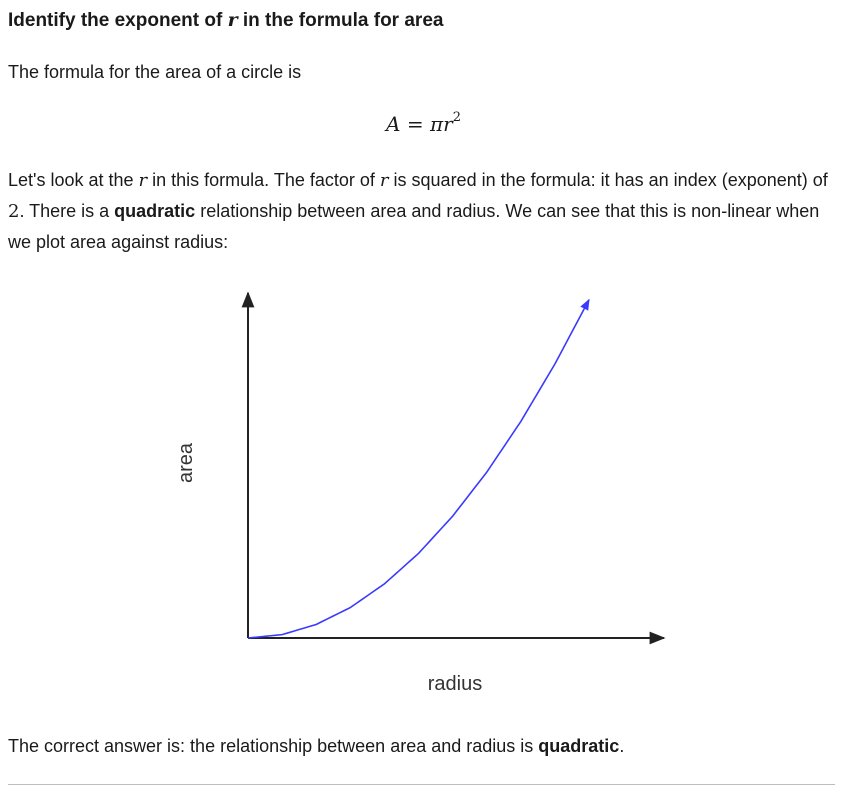 Image resolution: width=847 pixels, height=791 pixels. What do you see at coordinates (622, 746) in the screenshot?
I see `conclusion-end: .` at bounding box center [622, 746].